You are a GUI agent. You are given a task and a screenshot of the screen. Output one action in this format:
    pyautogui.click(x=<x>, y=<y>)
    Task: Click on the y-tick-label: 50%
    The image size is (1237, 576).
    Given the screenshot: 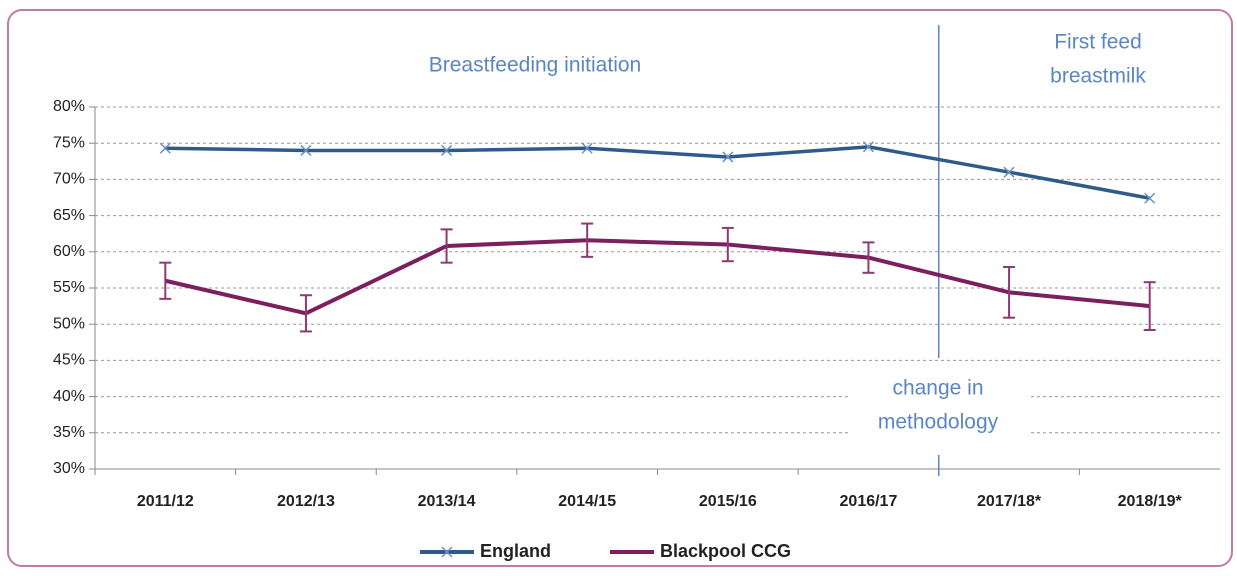 What is the action you would take?
    pyautogui.click(x=69, y=323)
    